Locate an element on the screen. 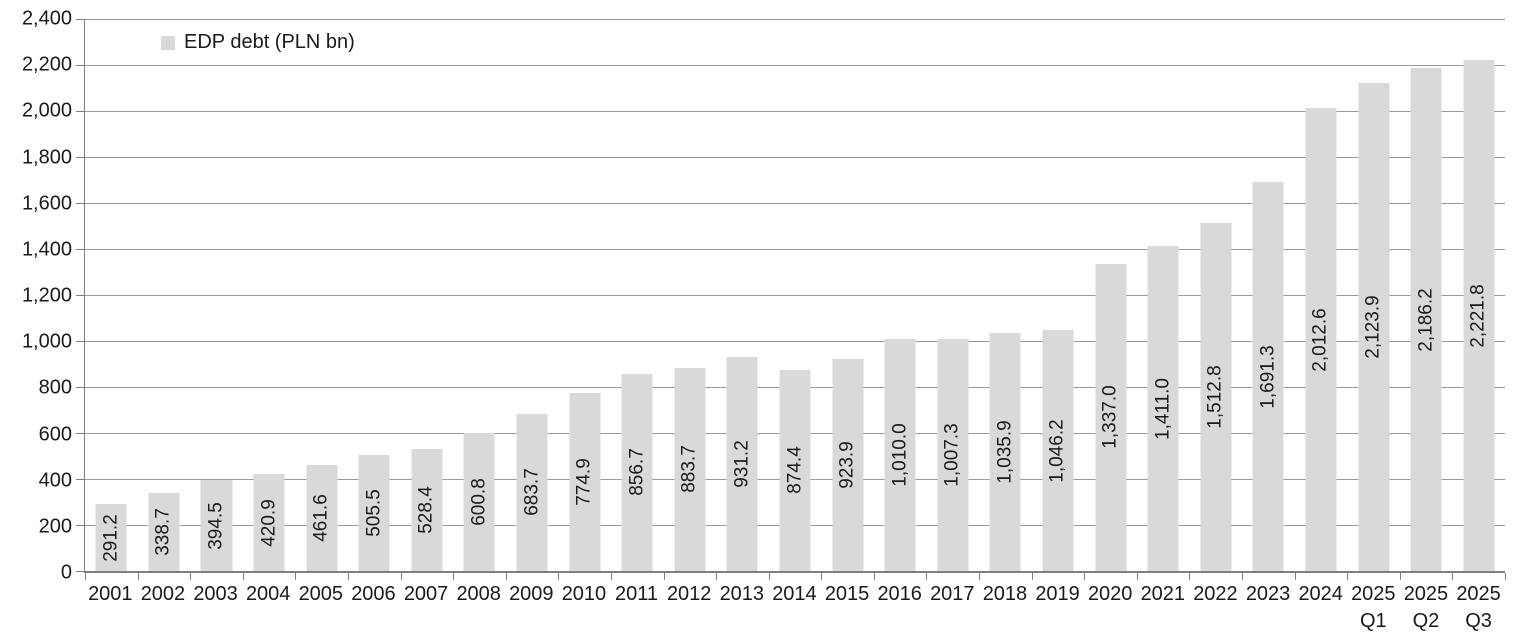  bar-slot: 856.7 is located at coordinates (637, 295).